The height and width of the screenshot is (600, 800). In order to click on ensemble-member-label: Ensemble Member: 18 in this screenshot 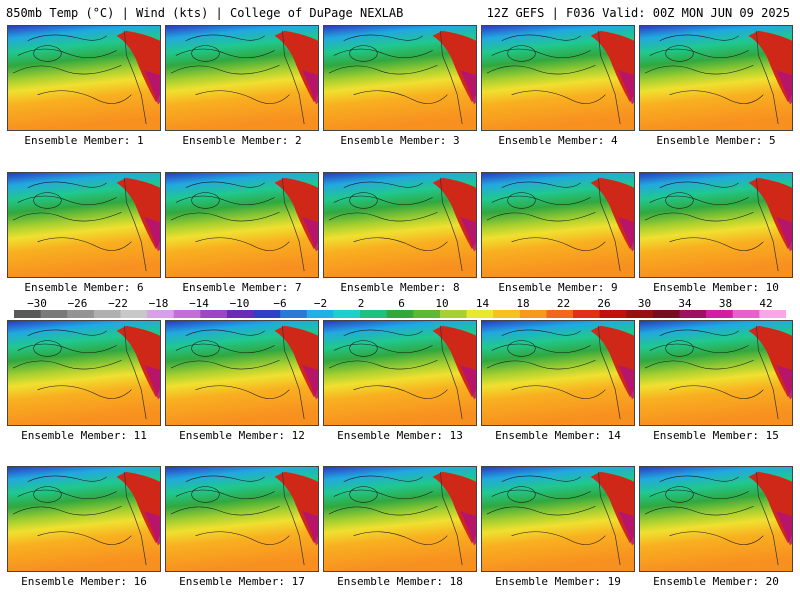, I will do `click(400, 581)`.